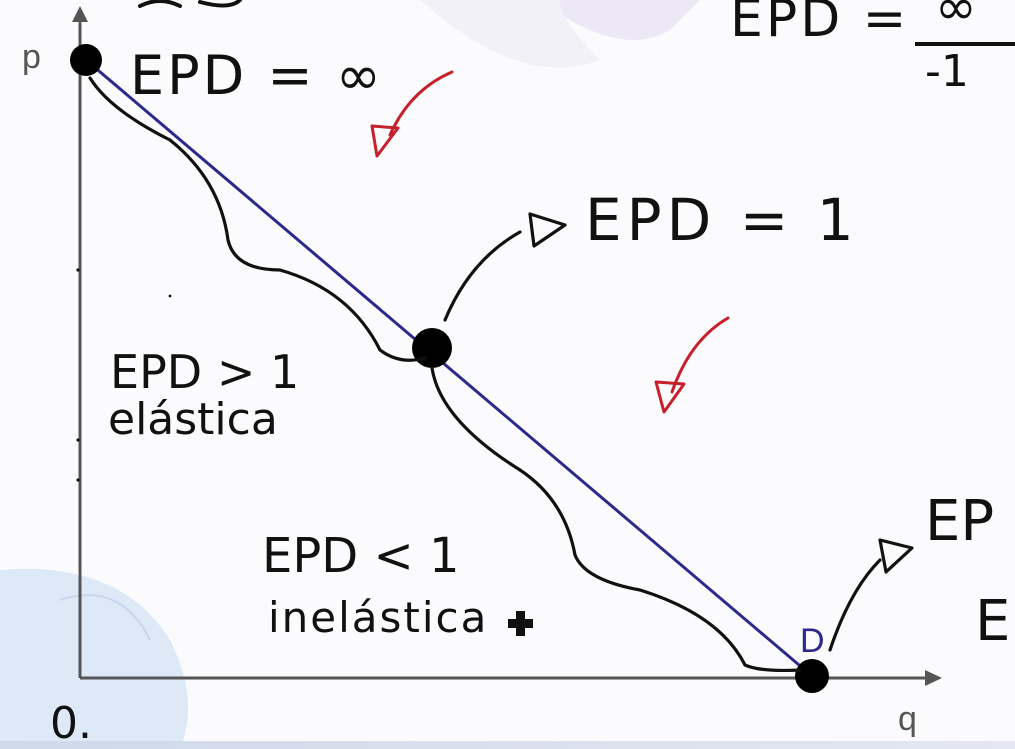  I want to click on annotation-elastic-word: elástica, so click(193, 419).